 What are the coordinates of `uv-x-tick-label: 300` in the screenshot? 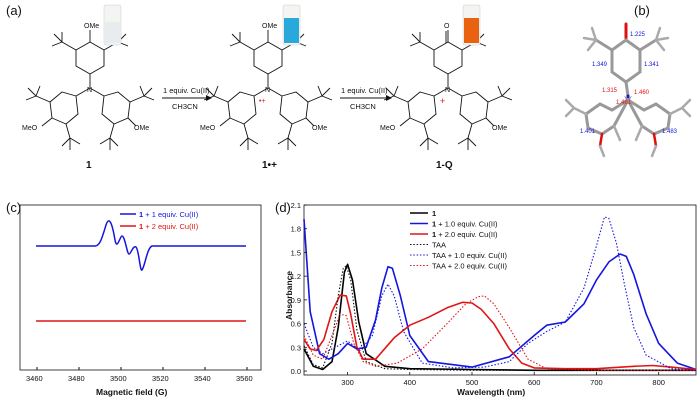 It's located at (347, 382).